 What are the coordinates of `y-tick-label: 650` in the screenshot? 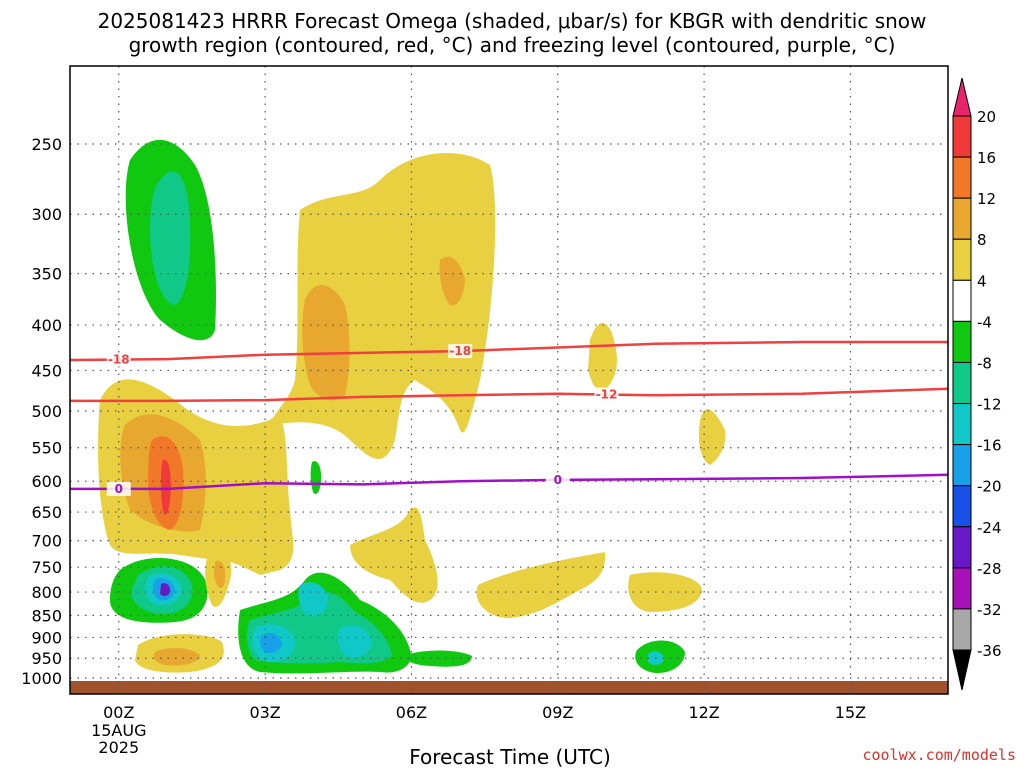 It's located at (46, 512).